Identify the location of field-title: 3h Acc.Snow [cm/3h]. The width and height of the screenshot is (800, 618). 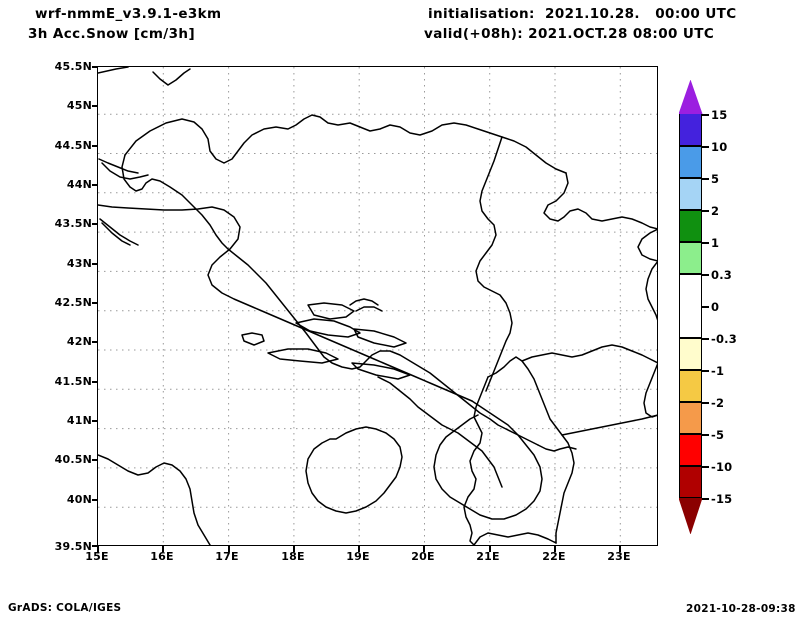
(112, 34).